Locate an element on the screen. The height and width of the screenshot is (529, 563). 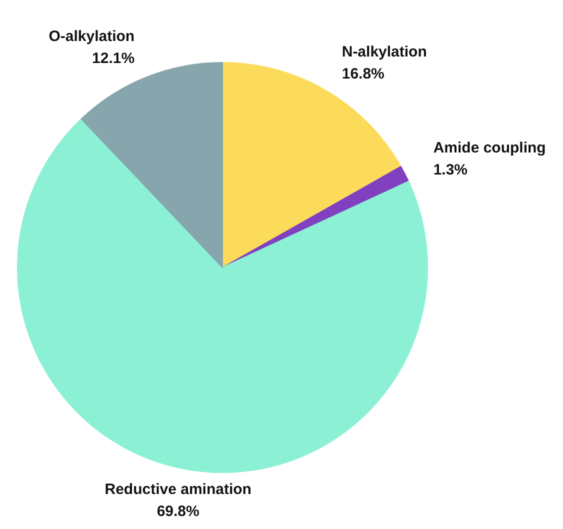
data-label: 12.1% is located at coordinates (113, 58).